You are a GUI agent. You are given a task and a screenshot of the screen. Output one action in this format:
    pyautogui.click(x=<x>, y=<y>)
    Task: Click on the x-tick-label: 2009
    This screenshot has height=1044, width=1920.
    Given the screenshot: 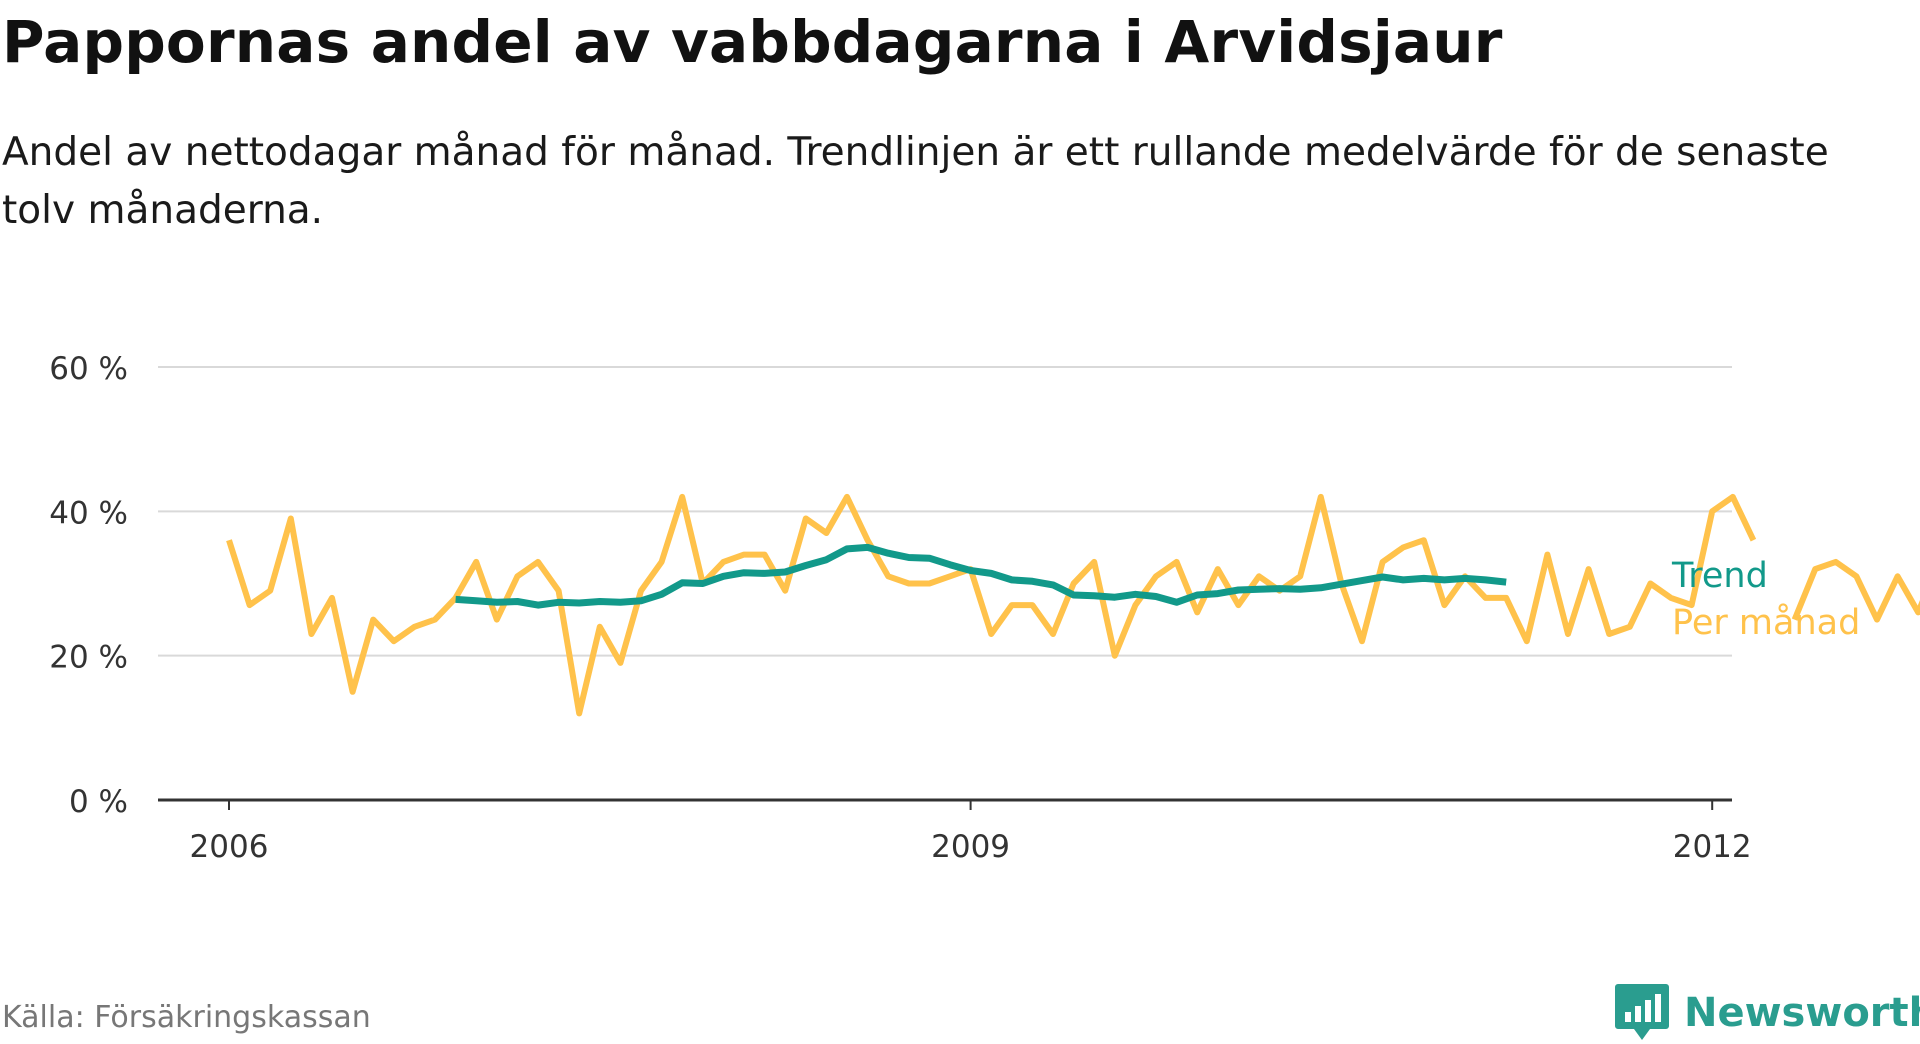 What is the action you would take?
    pyautogui.click(x=970, y=847)
    